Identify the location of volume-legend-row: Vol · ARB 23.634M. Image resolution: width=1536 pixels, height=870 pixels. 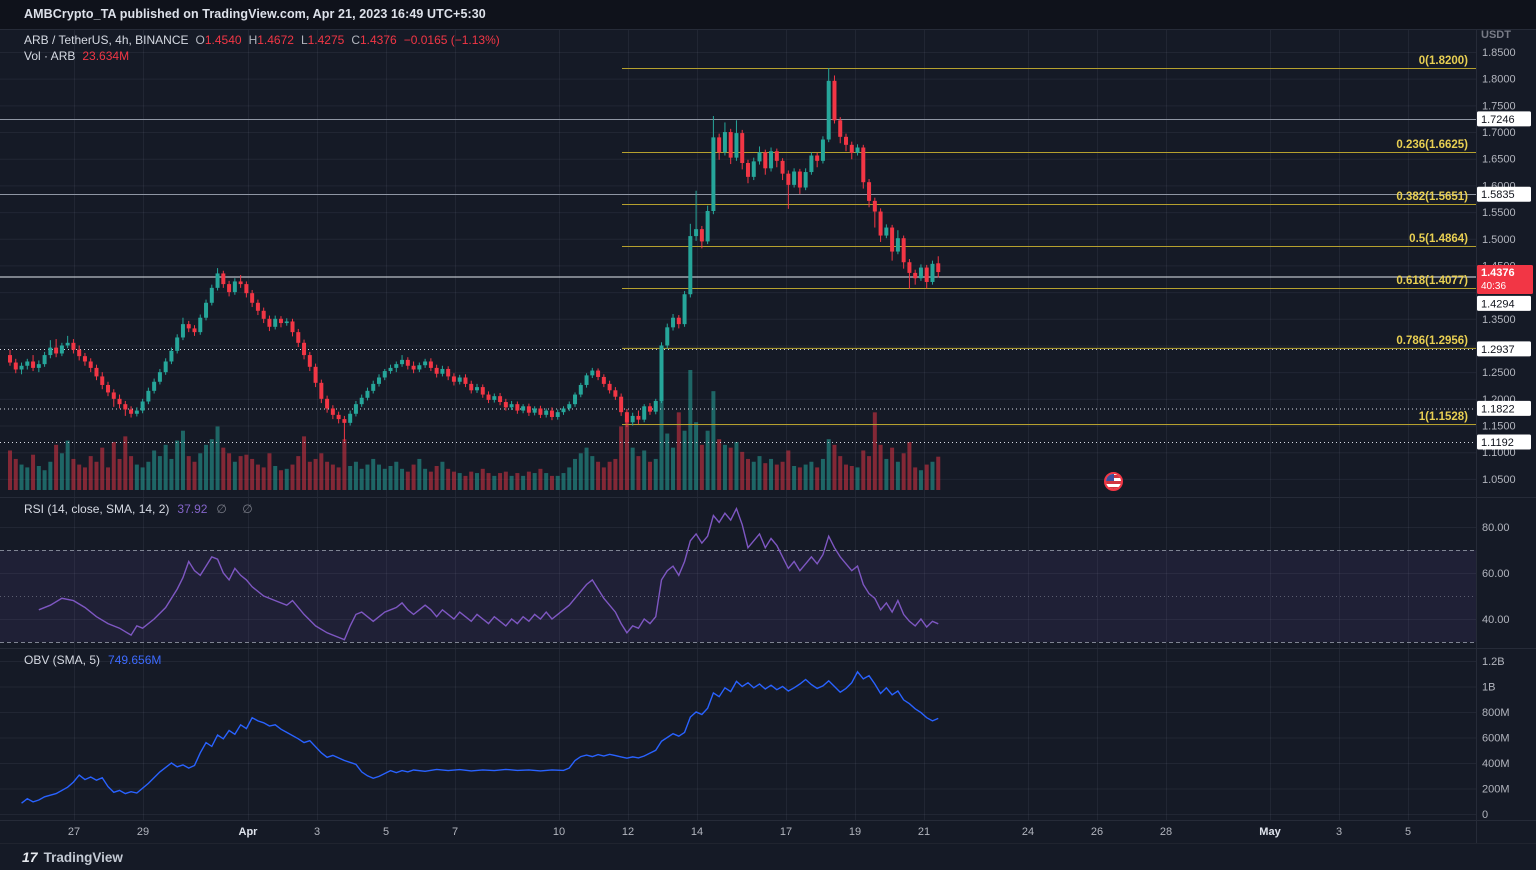
(76, 56).